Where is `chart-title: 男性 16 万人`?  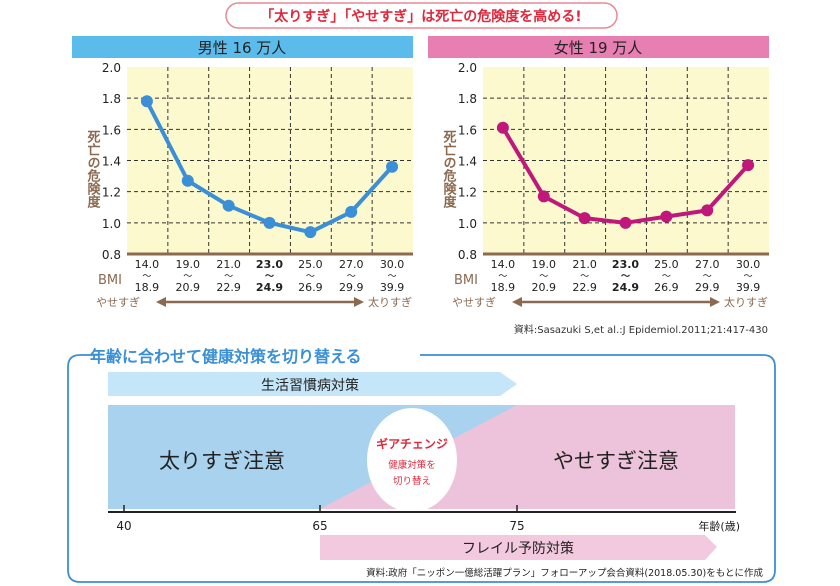 chart-title: 男性 16 万人 is located at coordinates (242, 48).